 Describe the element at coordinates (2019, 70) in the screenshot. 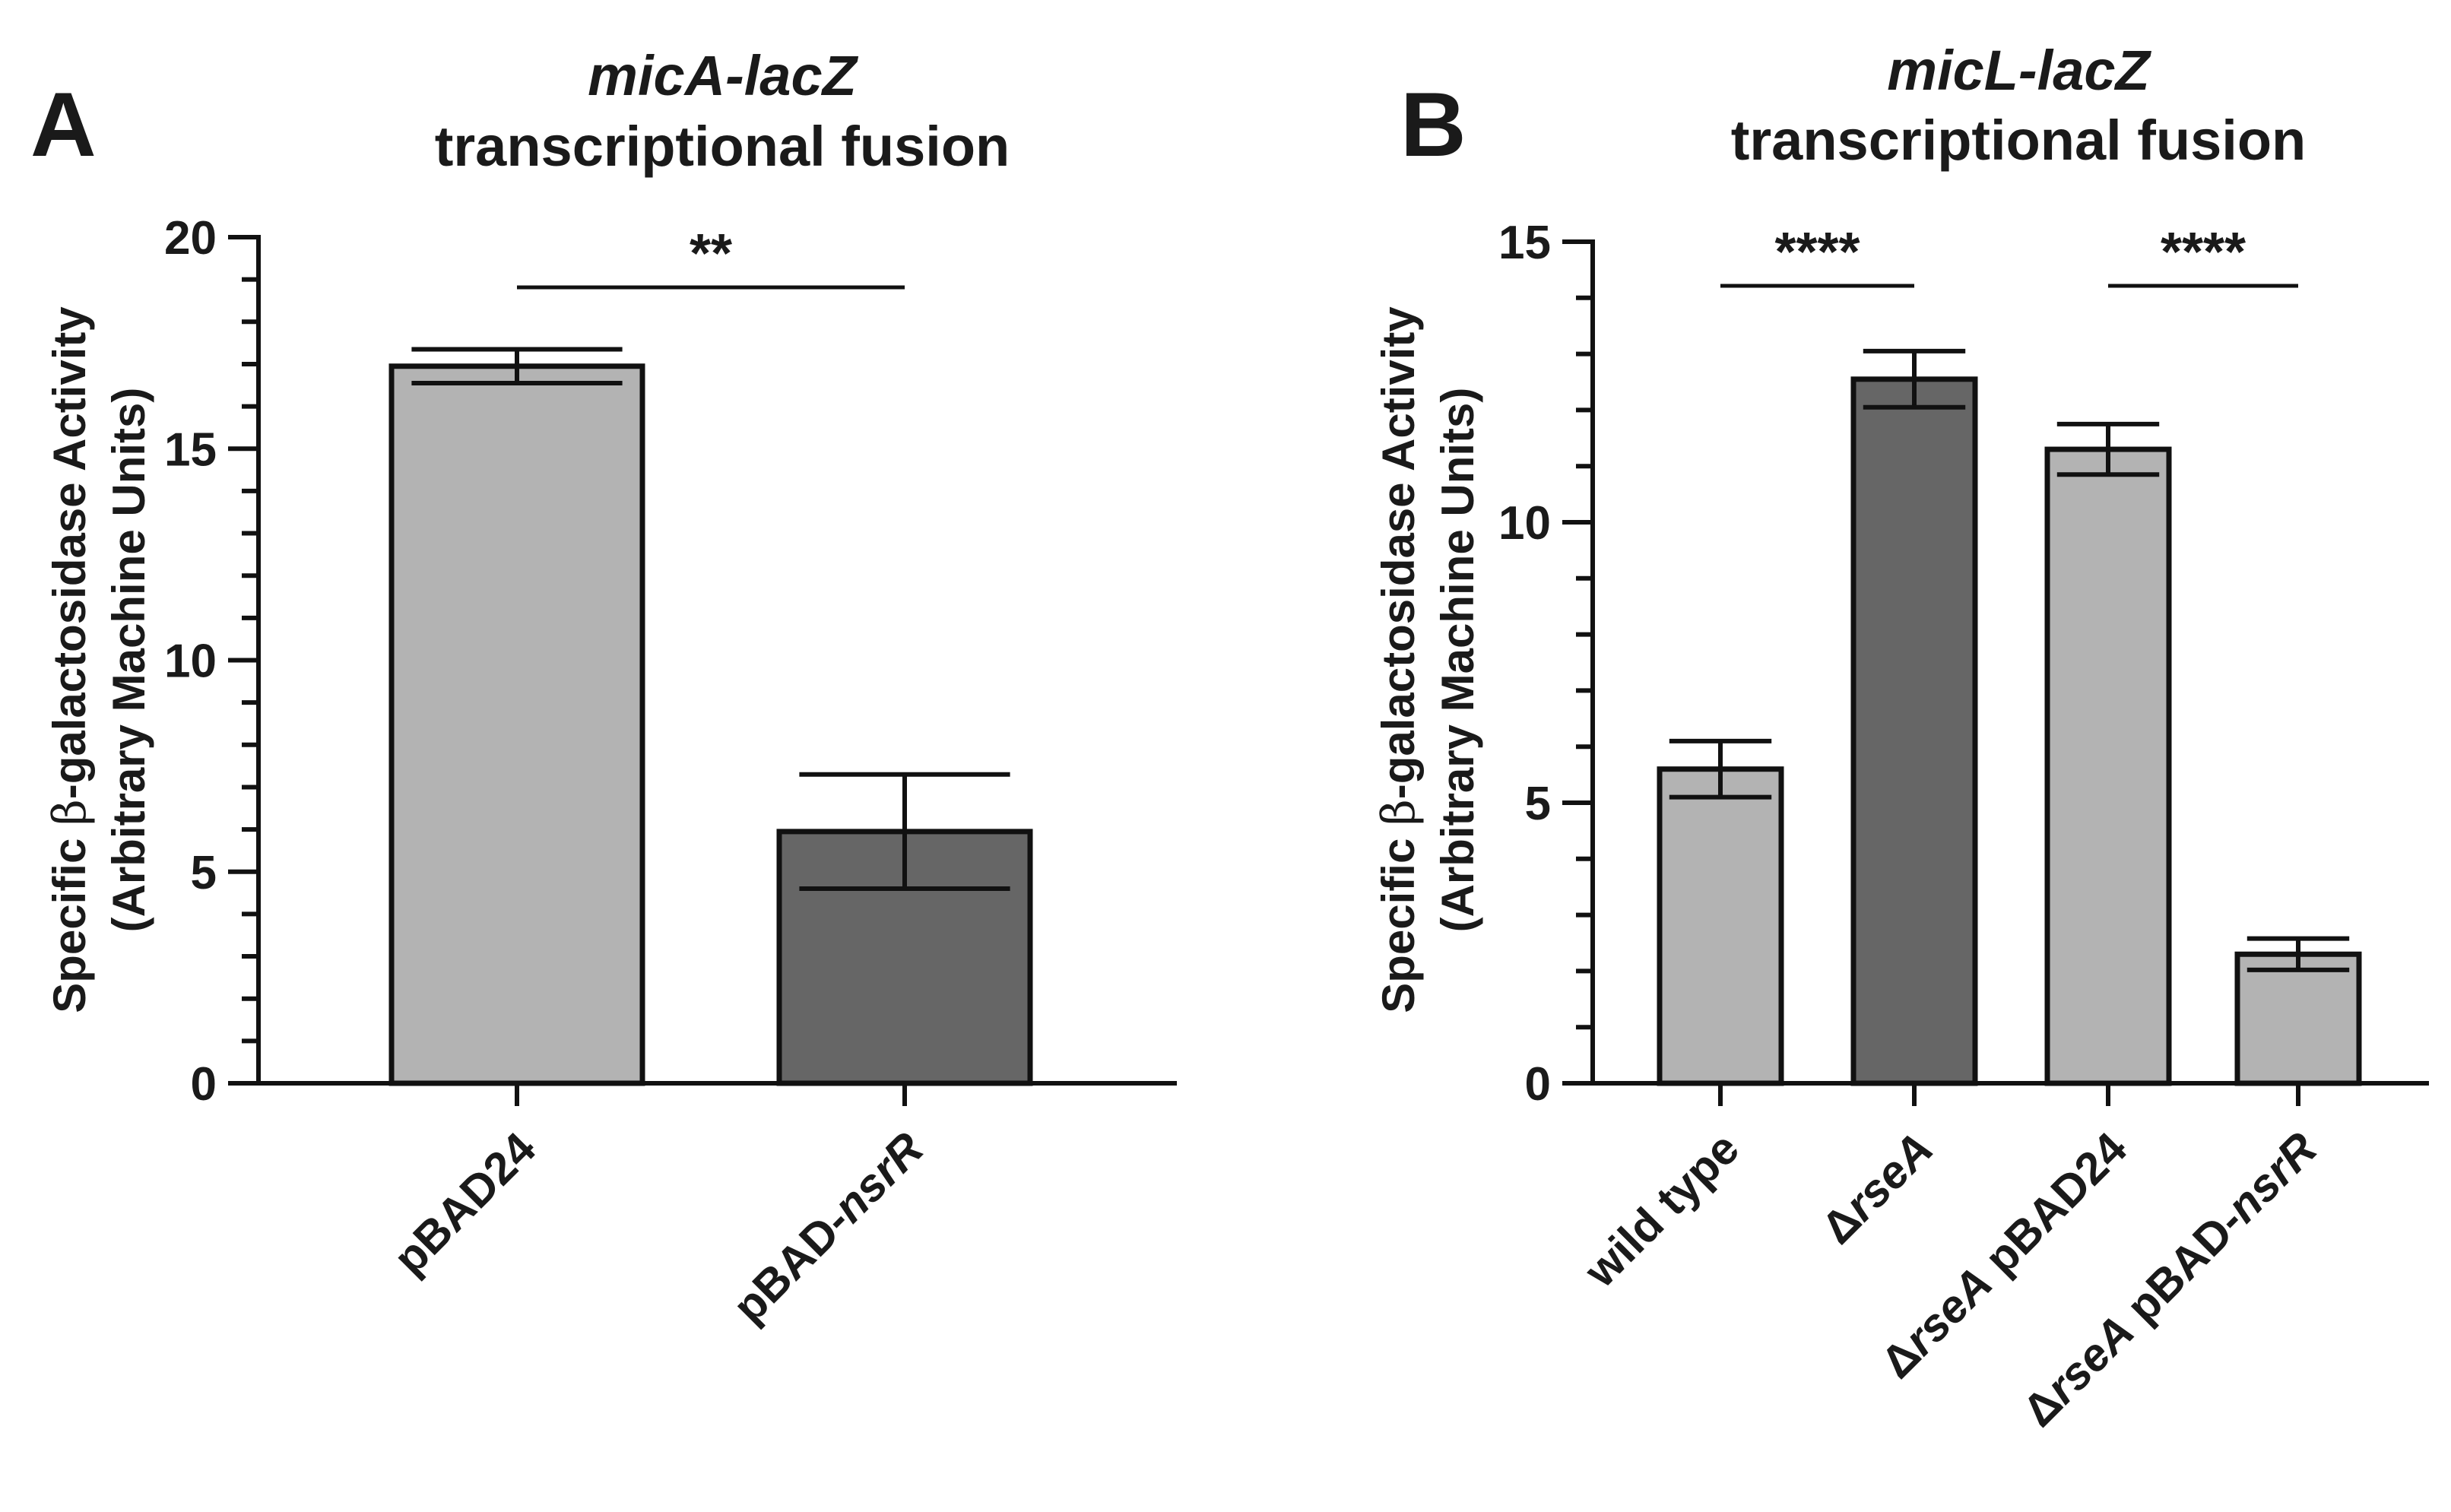

I see `chart-title-line1: micL-lacZ` at that location.